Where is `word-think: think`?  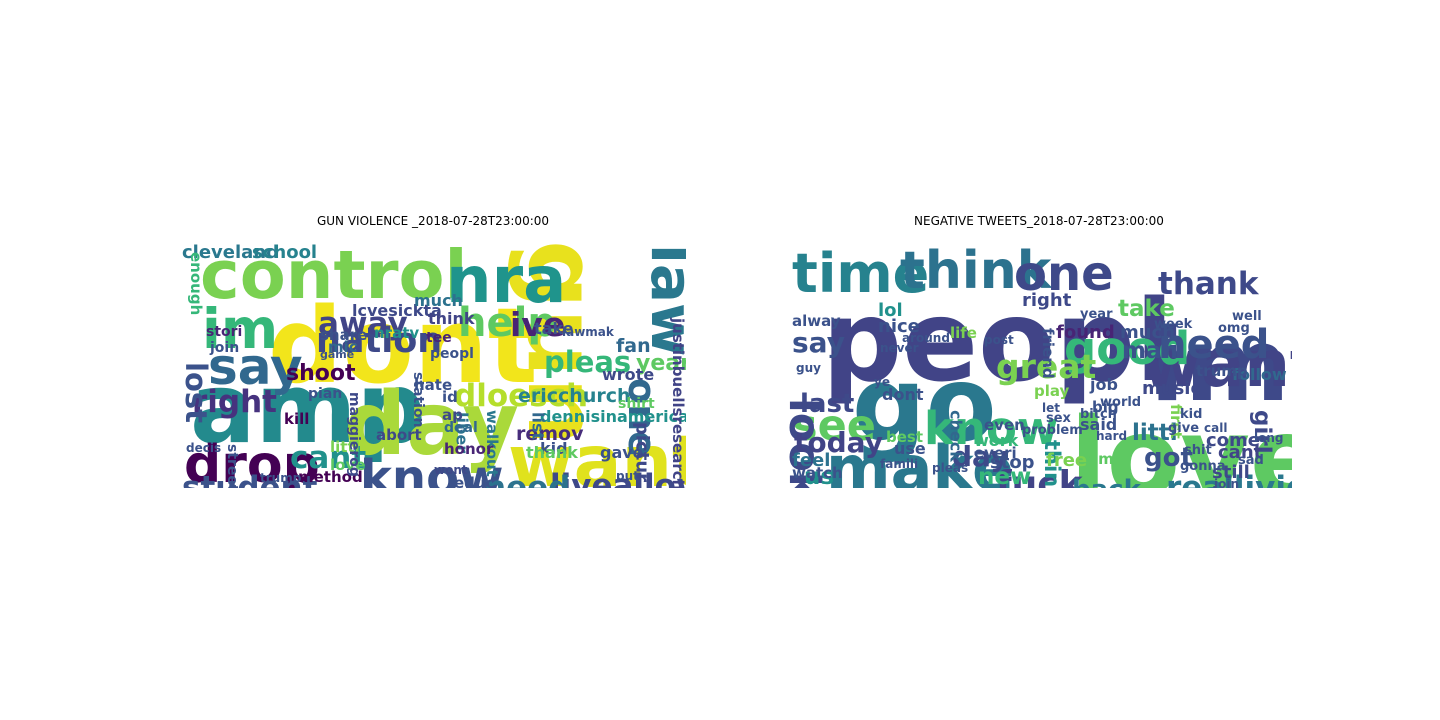 word-think: think is located at coordinates (976, 271).